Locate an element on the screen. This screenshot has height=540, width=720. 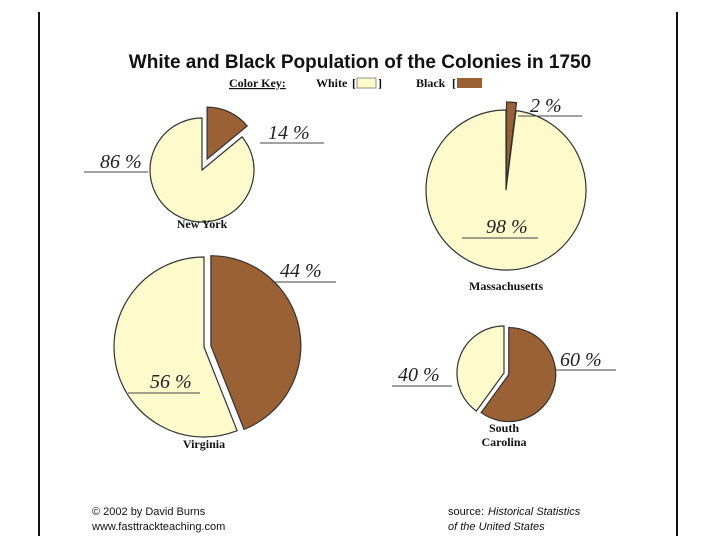
legend: Color Key: White [ ] Black [ is located at coordinates (355, 83).